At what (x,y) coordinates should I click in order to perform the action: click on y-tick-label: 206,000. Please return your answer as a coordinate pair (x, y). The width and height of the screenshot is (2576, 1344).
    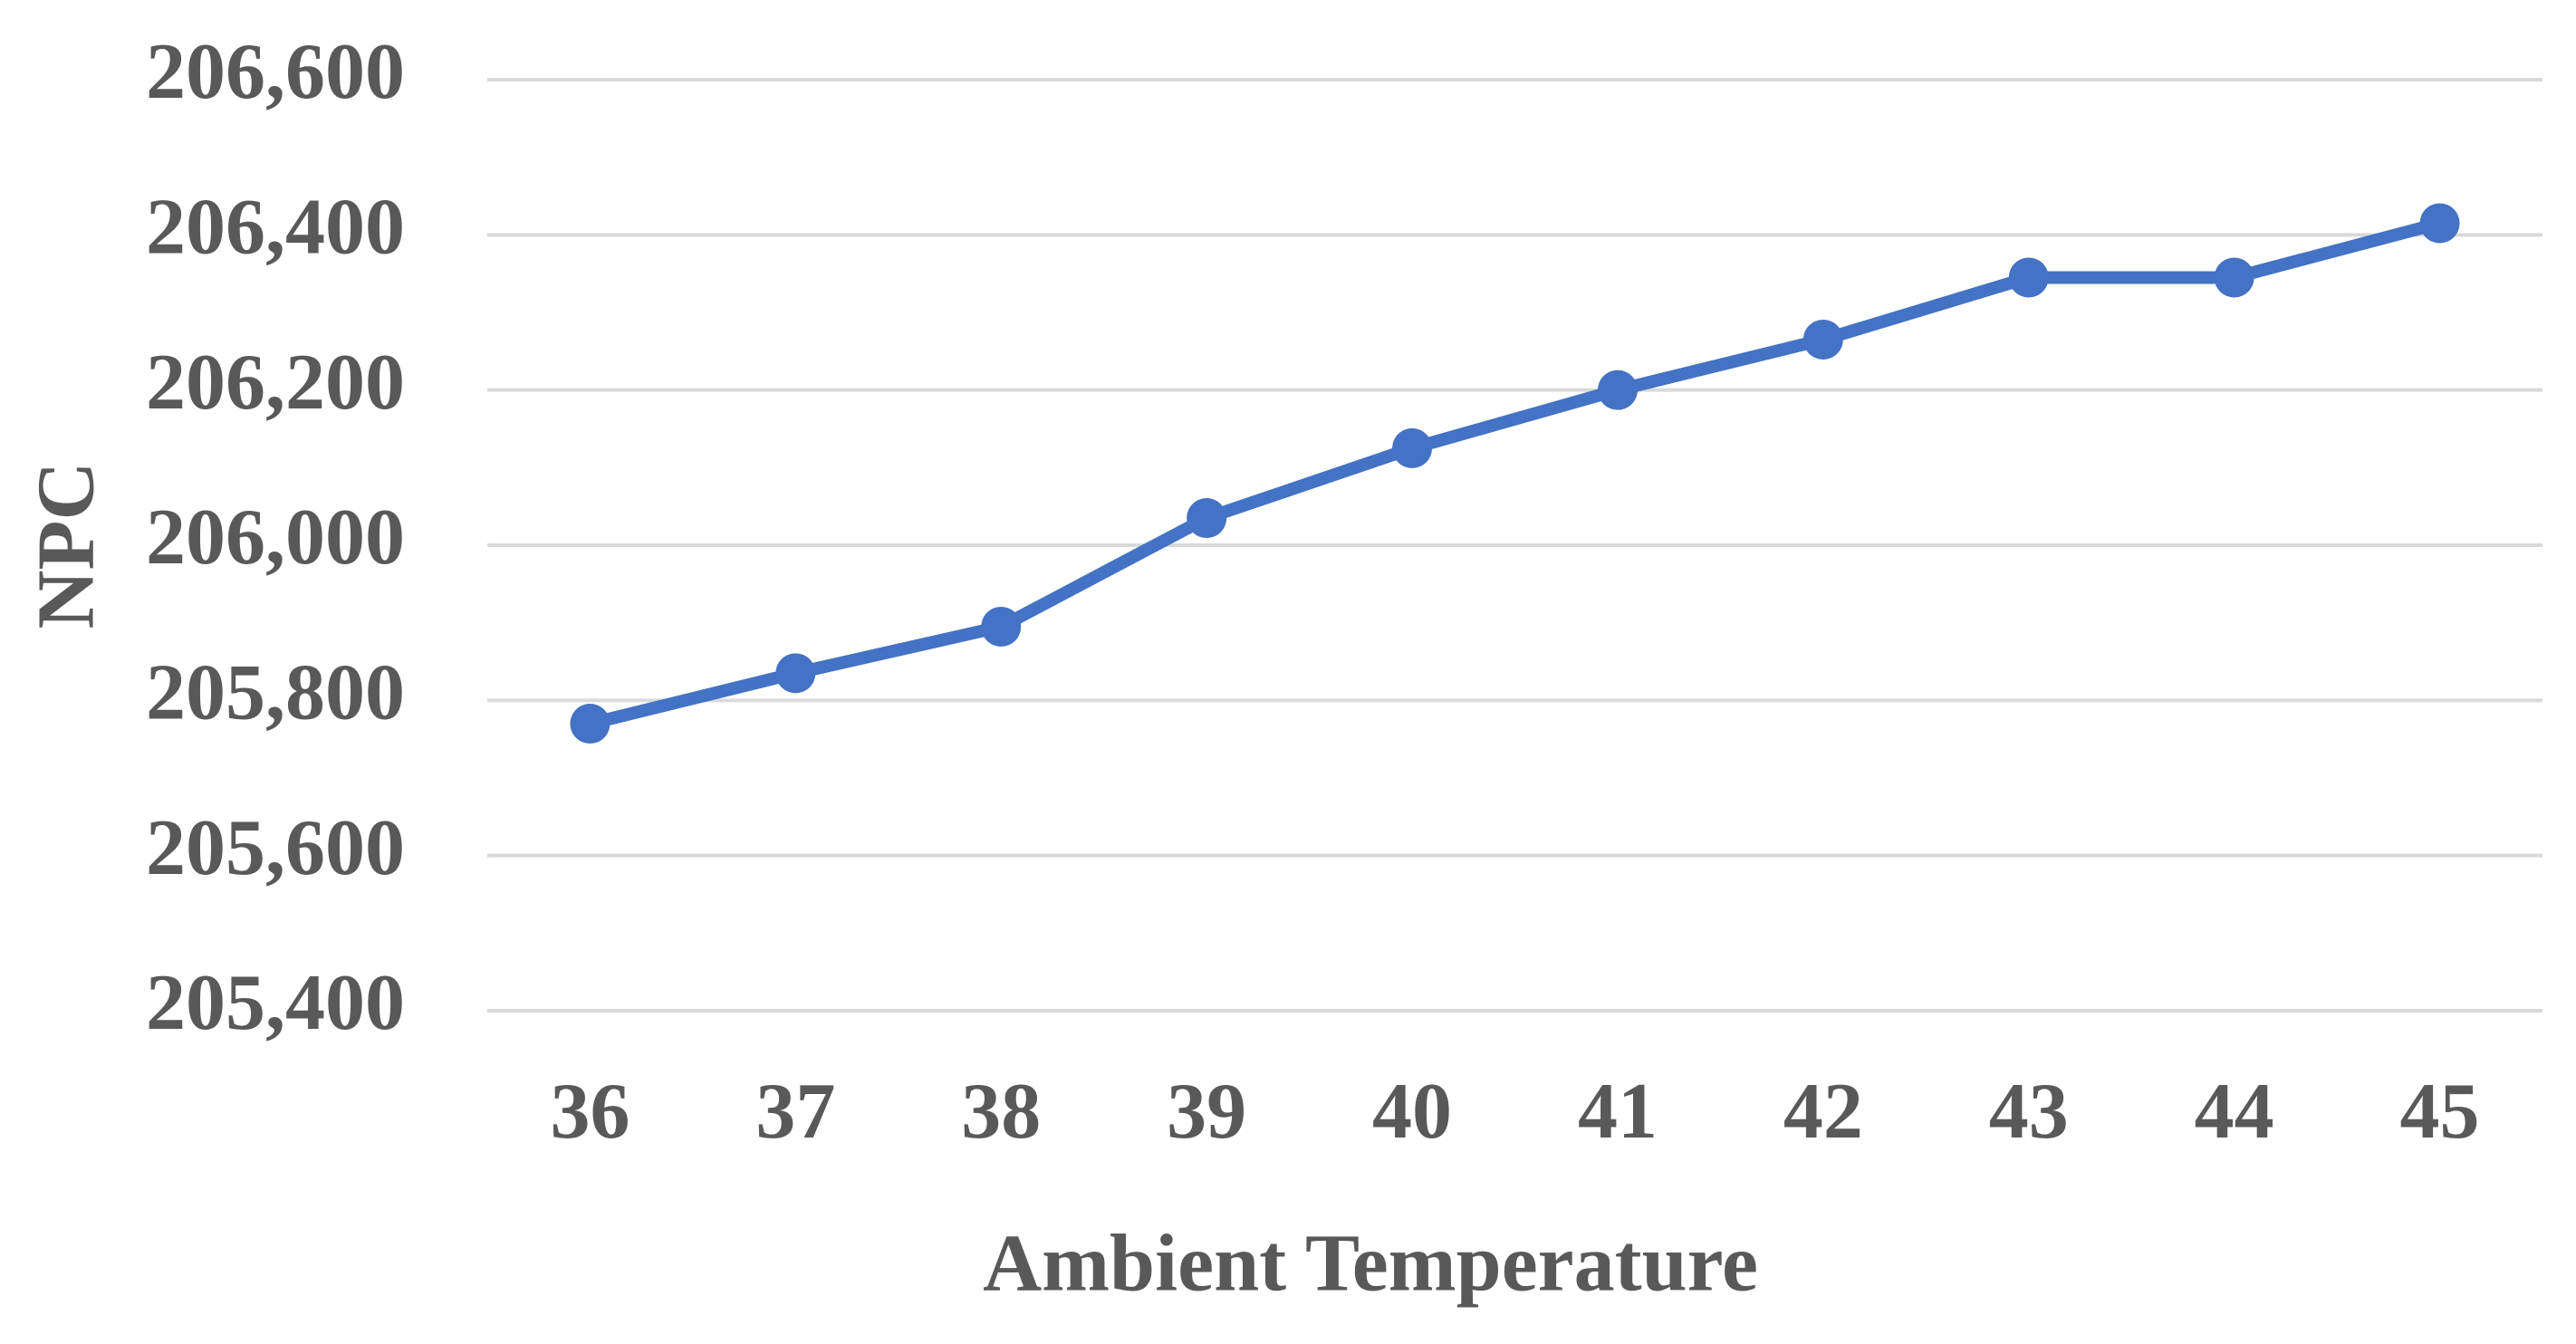
    Looking at the image, I should click on (275, 537).